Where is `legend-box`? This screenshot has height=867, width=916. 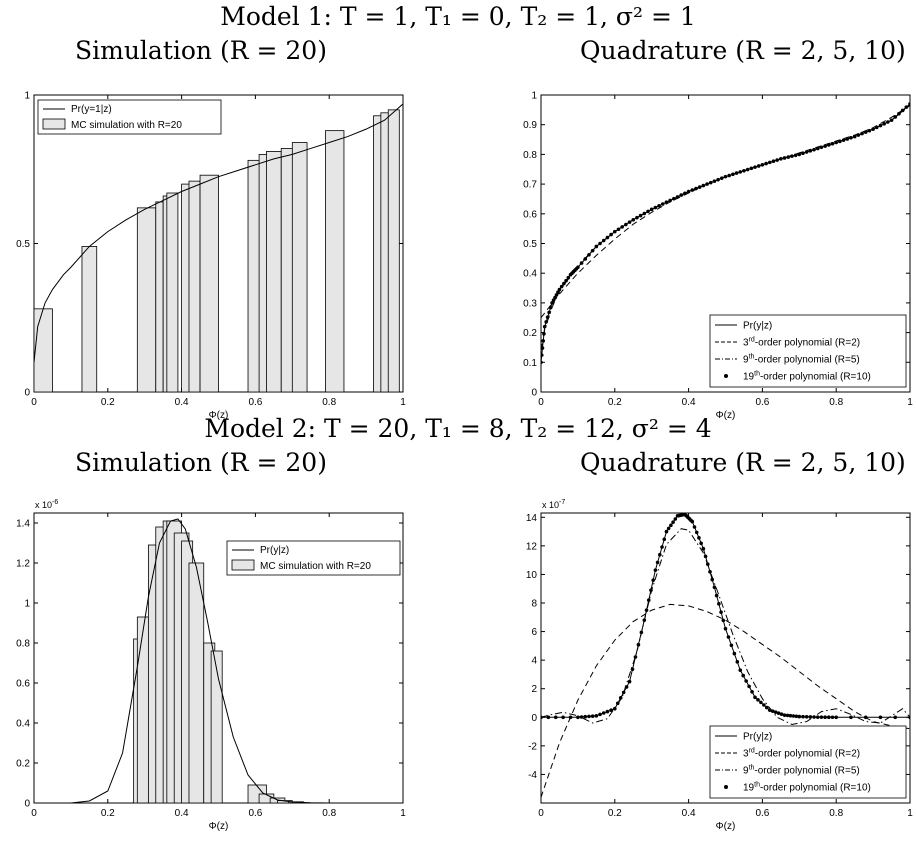
legend-box is located at coordinates (808, 351).